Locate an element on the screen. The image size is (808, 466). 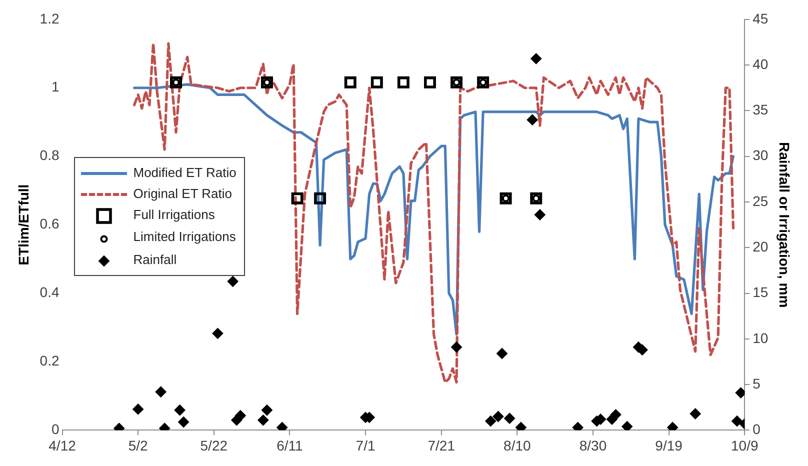
x-tick-label: 4/12 is located at coordinates (62, 445).